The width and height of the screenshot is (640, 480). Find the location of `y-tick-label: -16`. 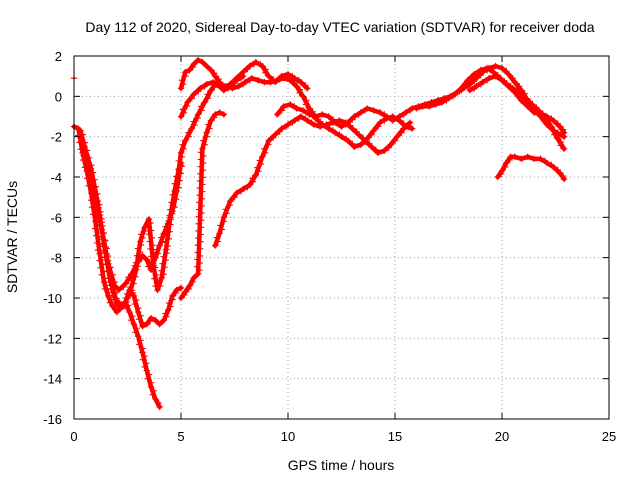

y-tick-label: -16 is located at coordinates (52, 419).